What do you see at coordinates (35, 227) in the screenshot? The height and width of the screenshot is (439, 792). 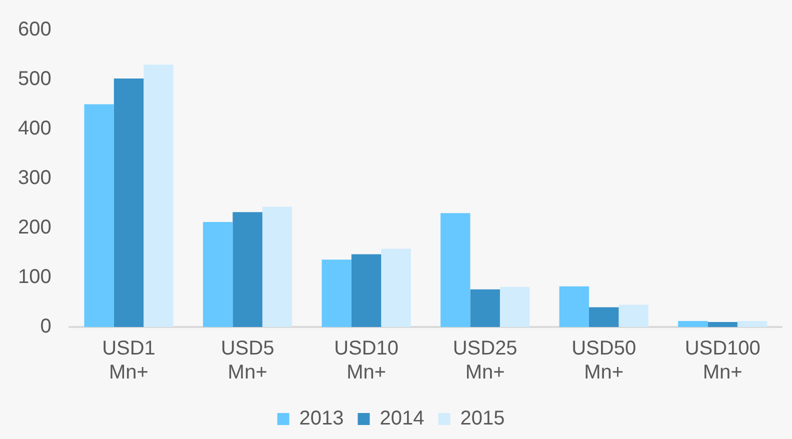 I see `y-tick-label: 200` at bounding box center [35, 227].